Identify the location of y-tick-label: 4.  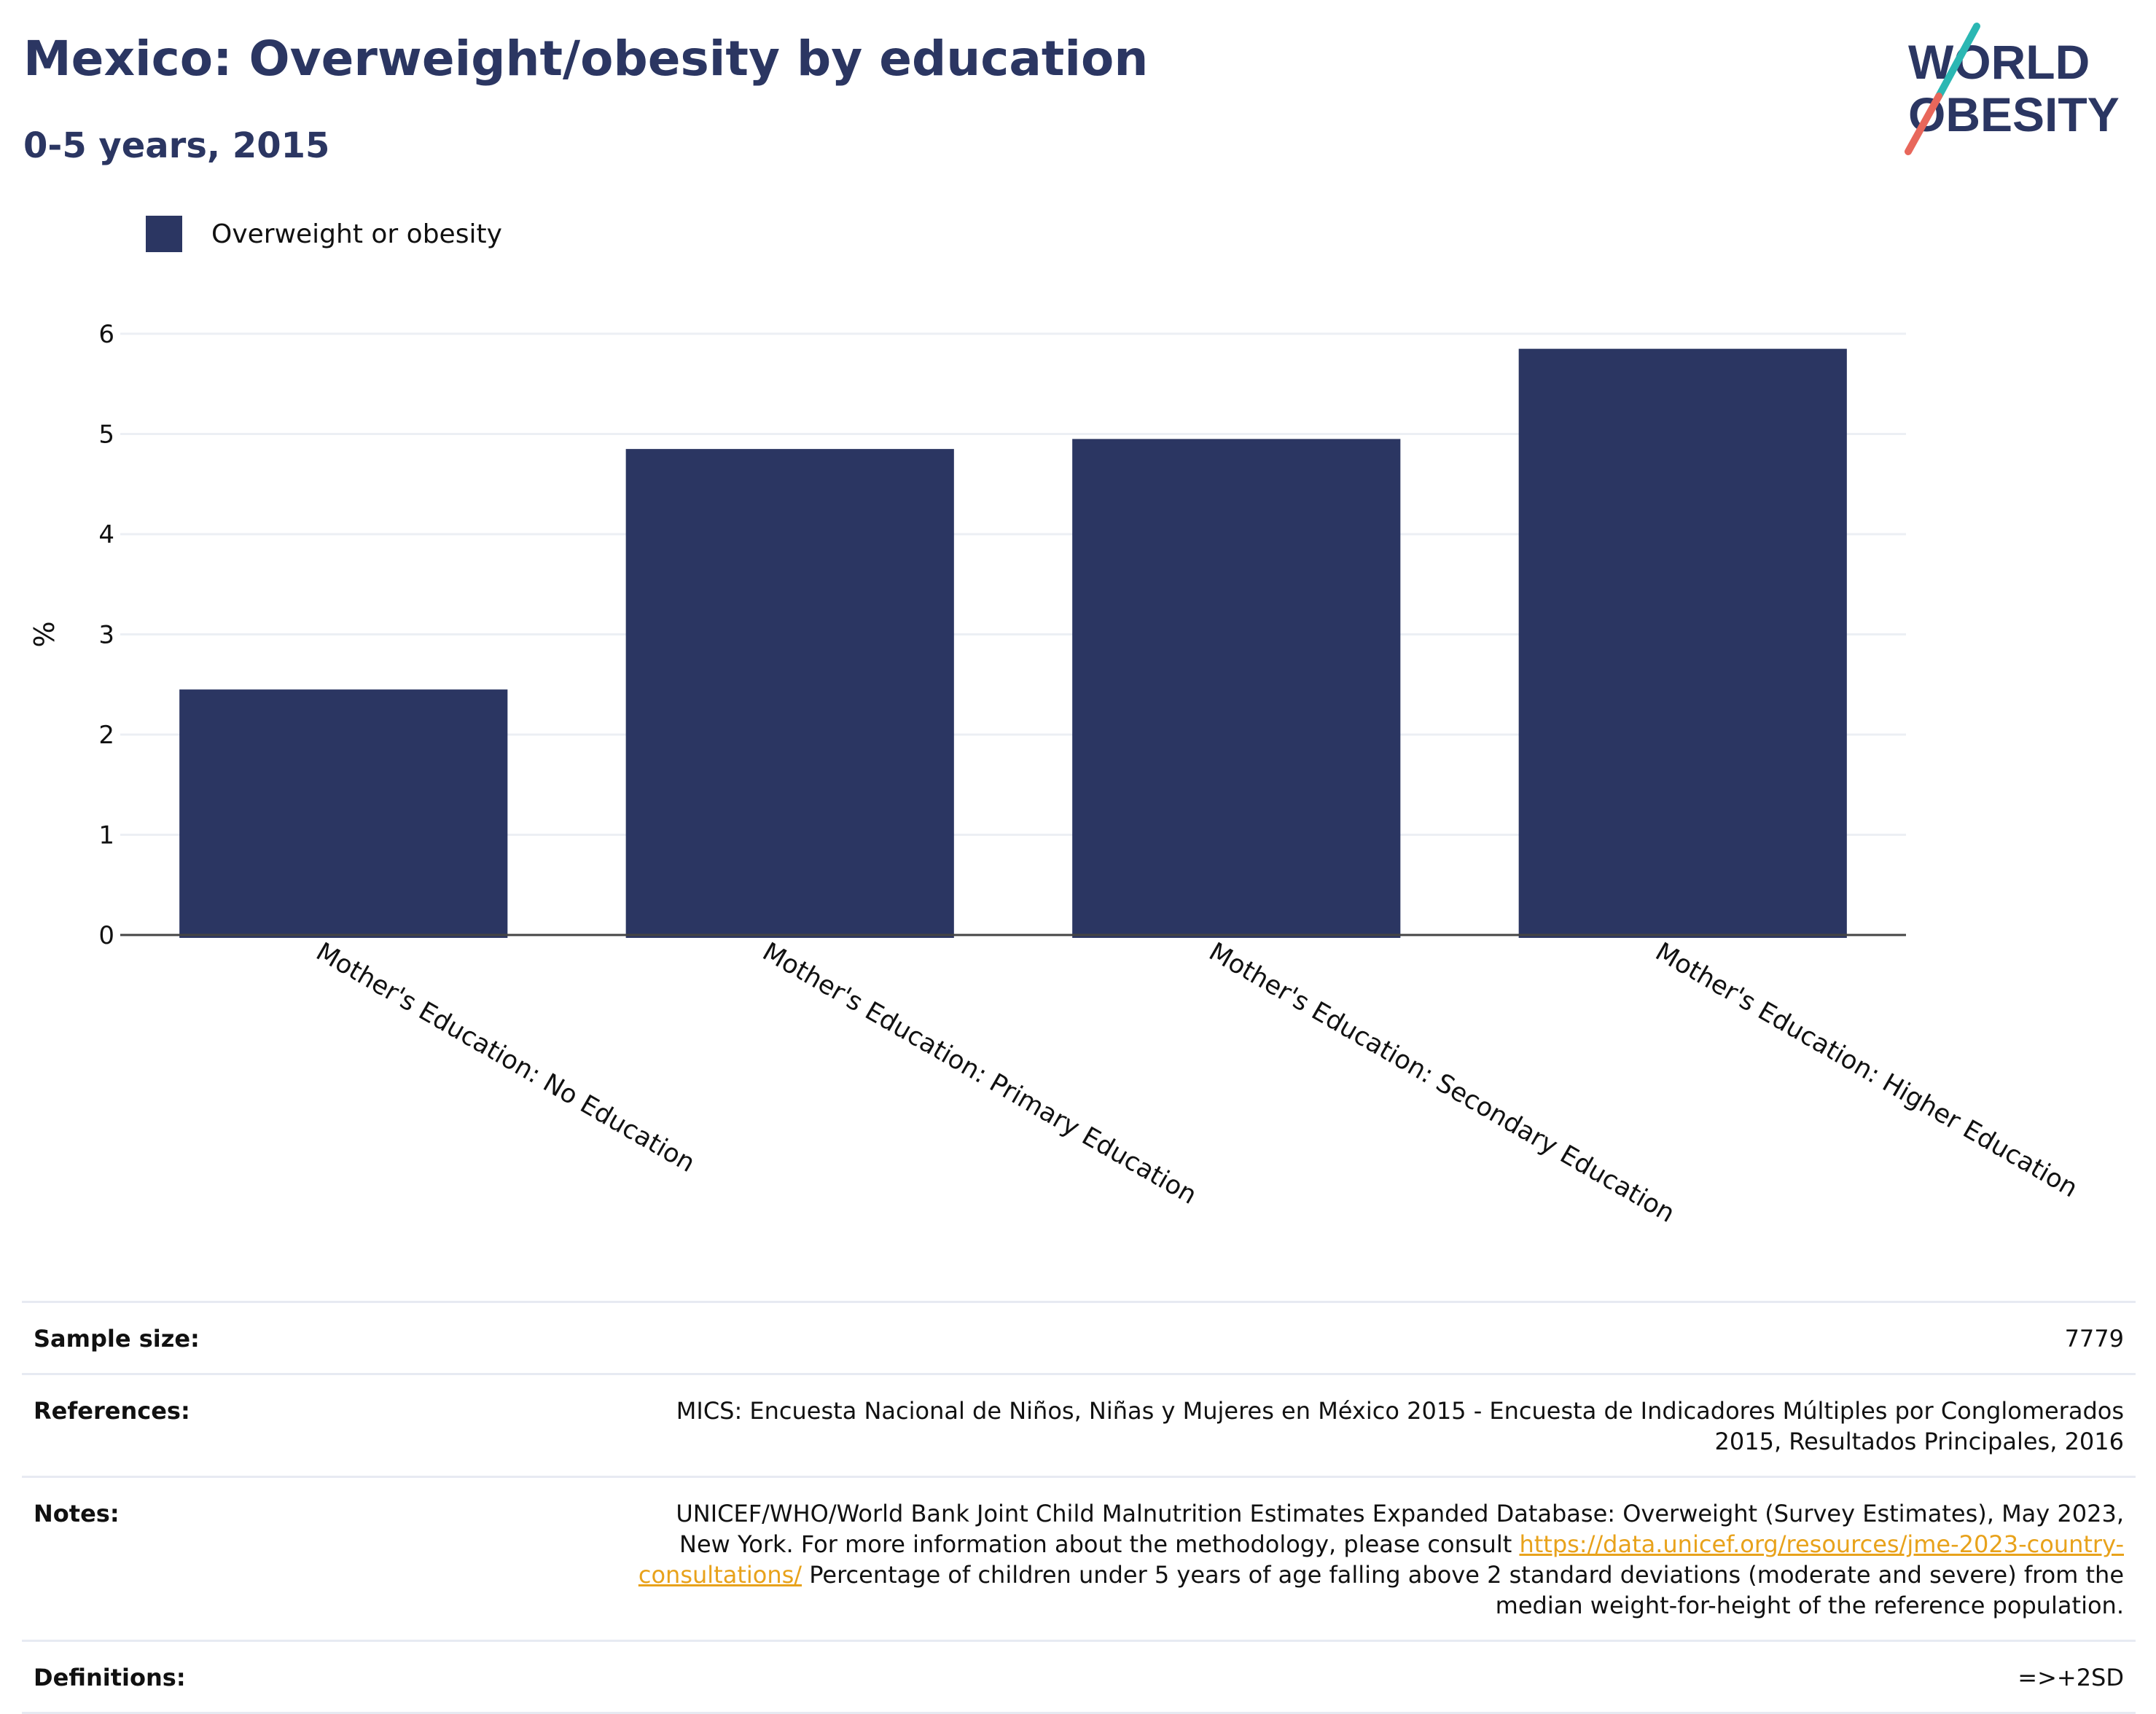
(106, 534).